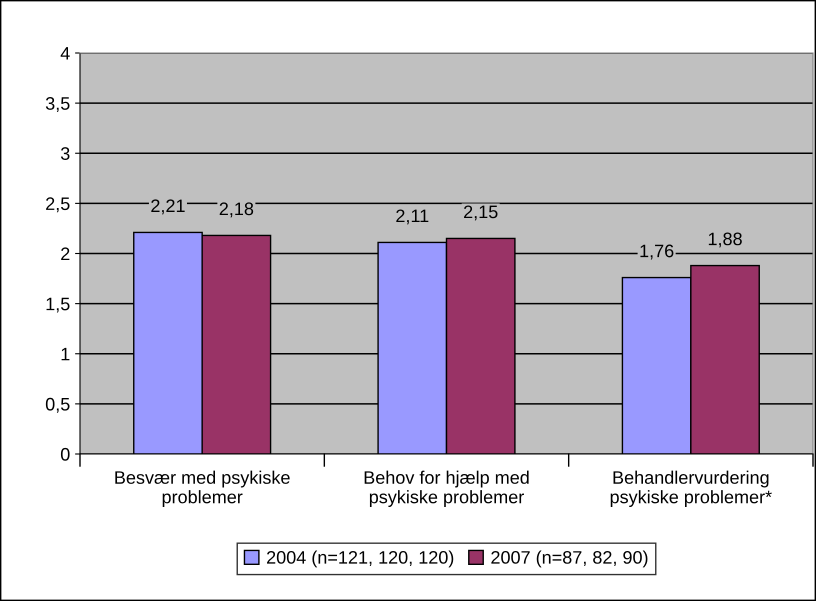 The image size is (816, 601). I want to click on x-tick-label: Behov for hjælp med psykiske problemer, so click(446, 488).